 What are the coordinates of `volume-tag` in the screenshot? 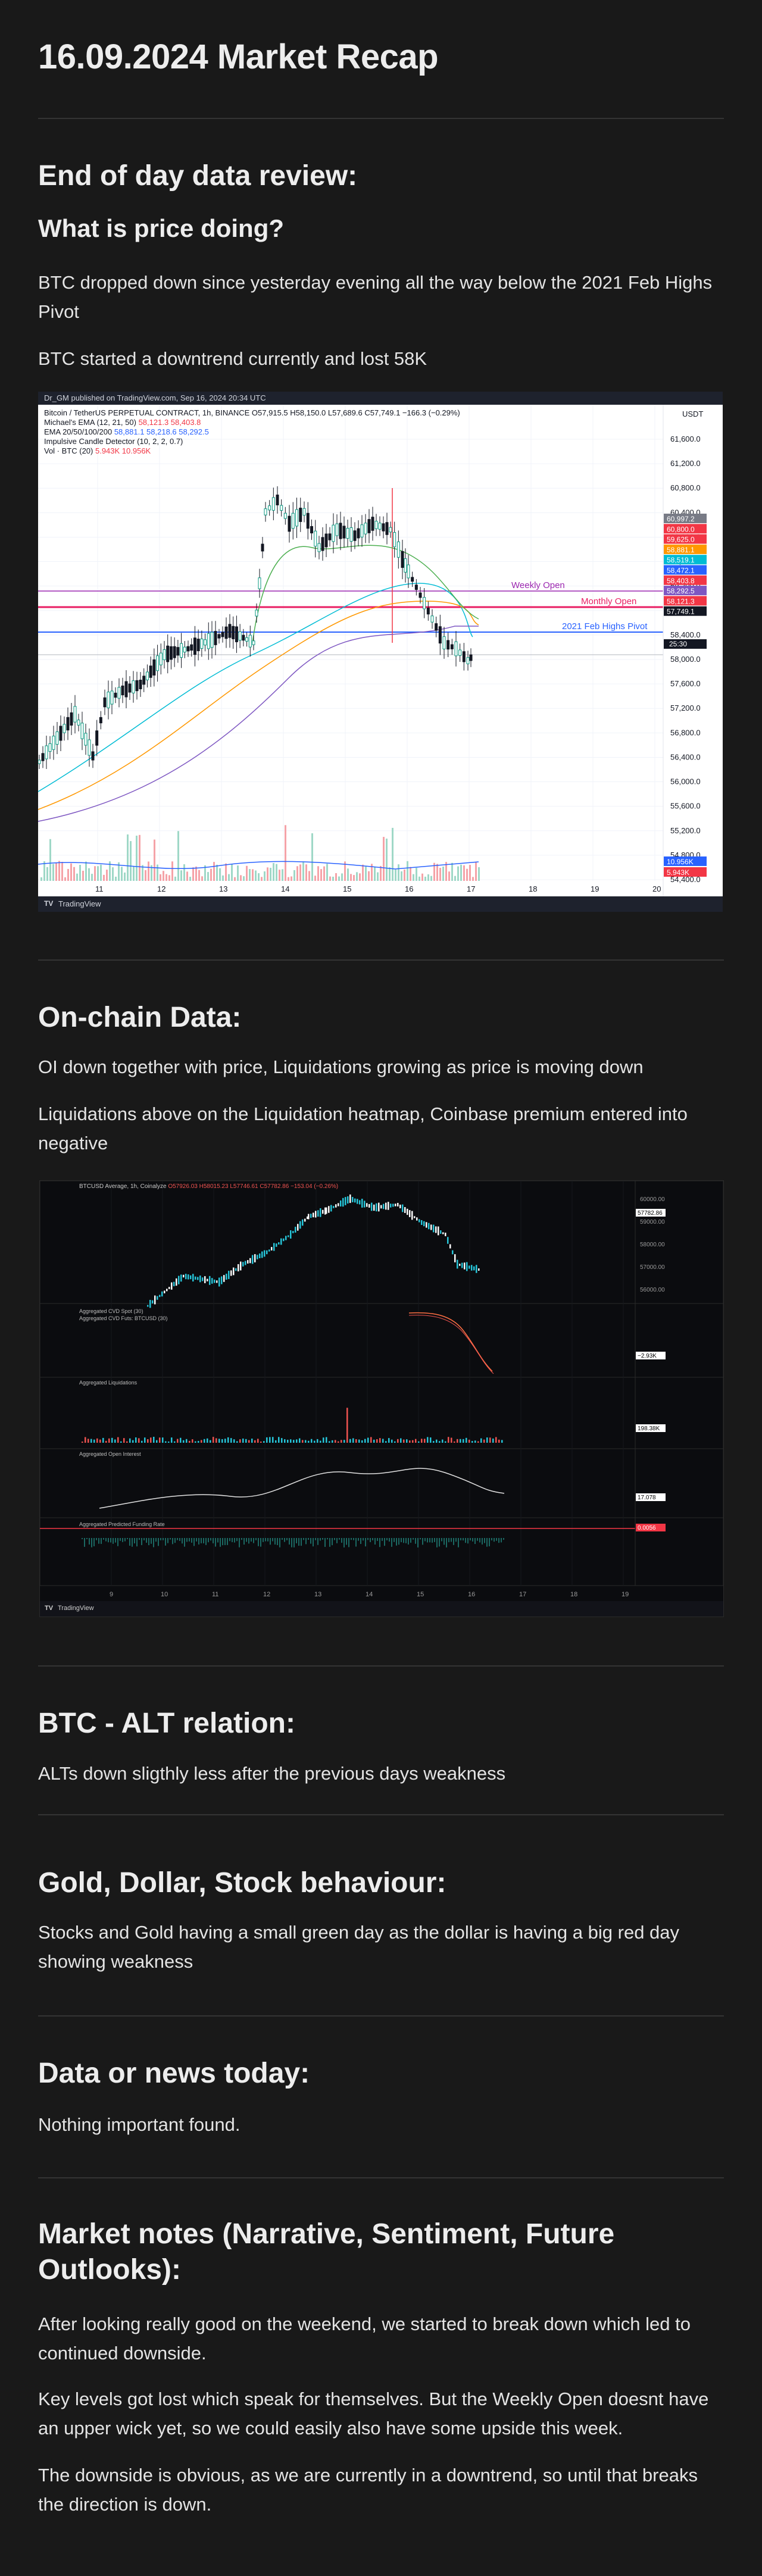 It's located at (685, 861).